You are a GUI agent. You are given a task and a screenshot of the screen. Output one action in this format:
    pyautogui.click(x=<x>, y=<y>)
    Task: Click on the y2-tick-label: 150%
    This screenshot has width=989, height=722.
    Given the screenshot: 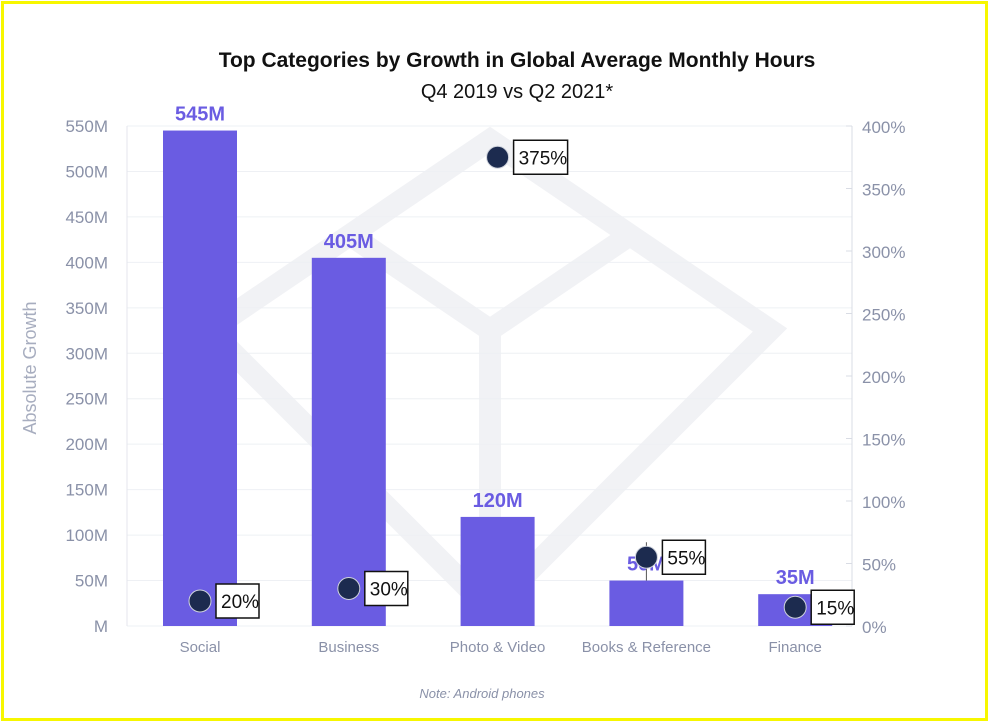 What is the action you would take?
    pyautogui.click(x=883, y=440)
    